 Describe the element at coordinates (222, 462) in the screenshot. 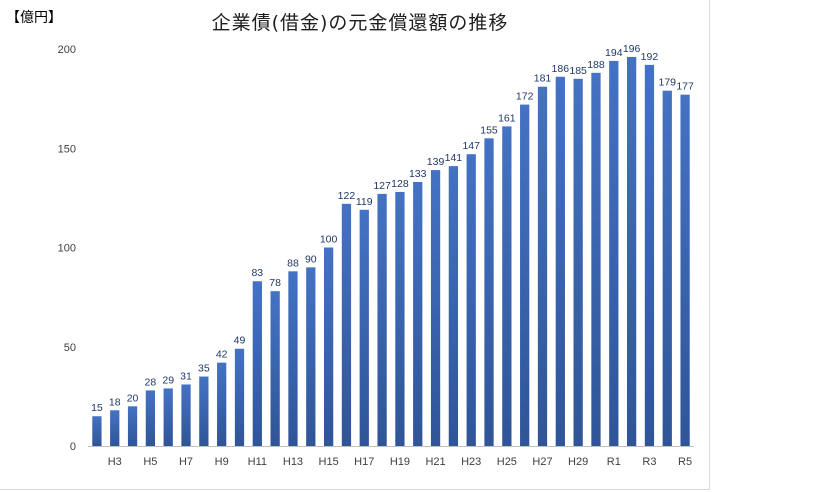

I see `x-tick-label: H9` at that location.